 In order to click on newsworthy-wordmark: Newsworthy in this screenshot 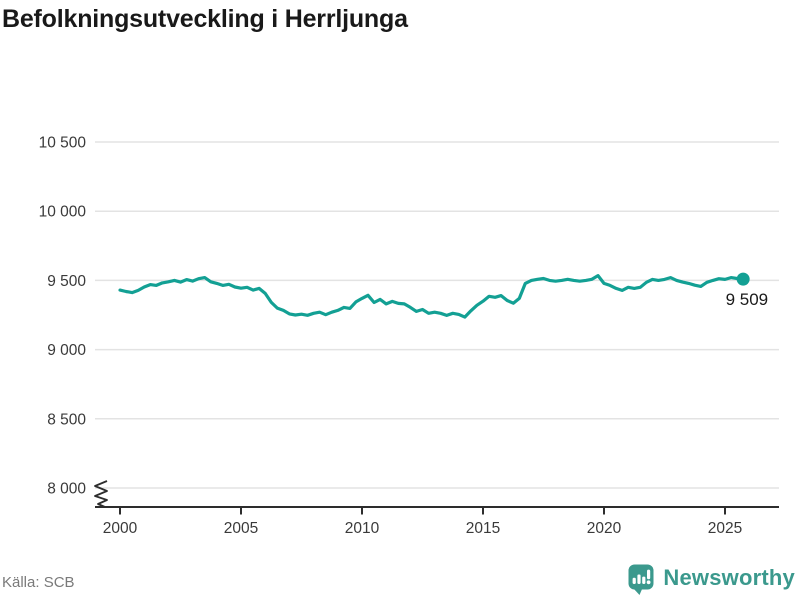, I will do `click(729, 577)`.